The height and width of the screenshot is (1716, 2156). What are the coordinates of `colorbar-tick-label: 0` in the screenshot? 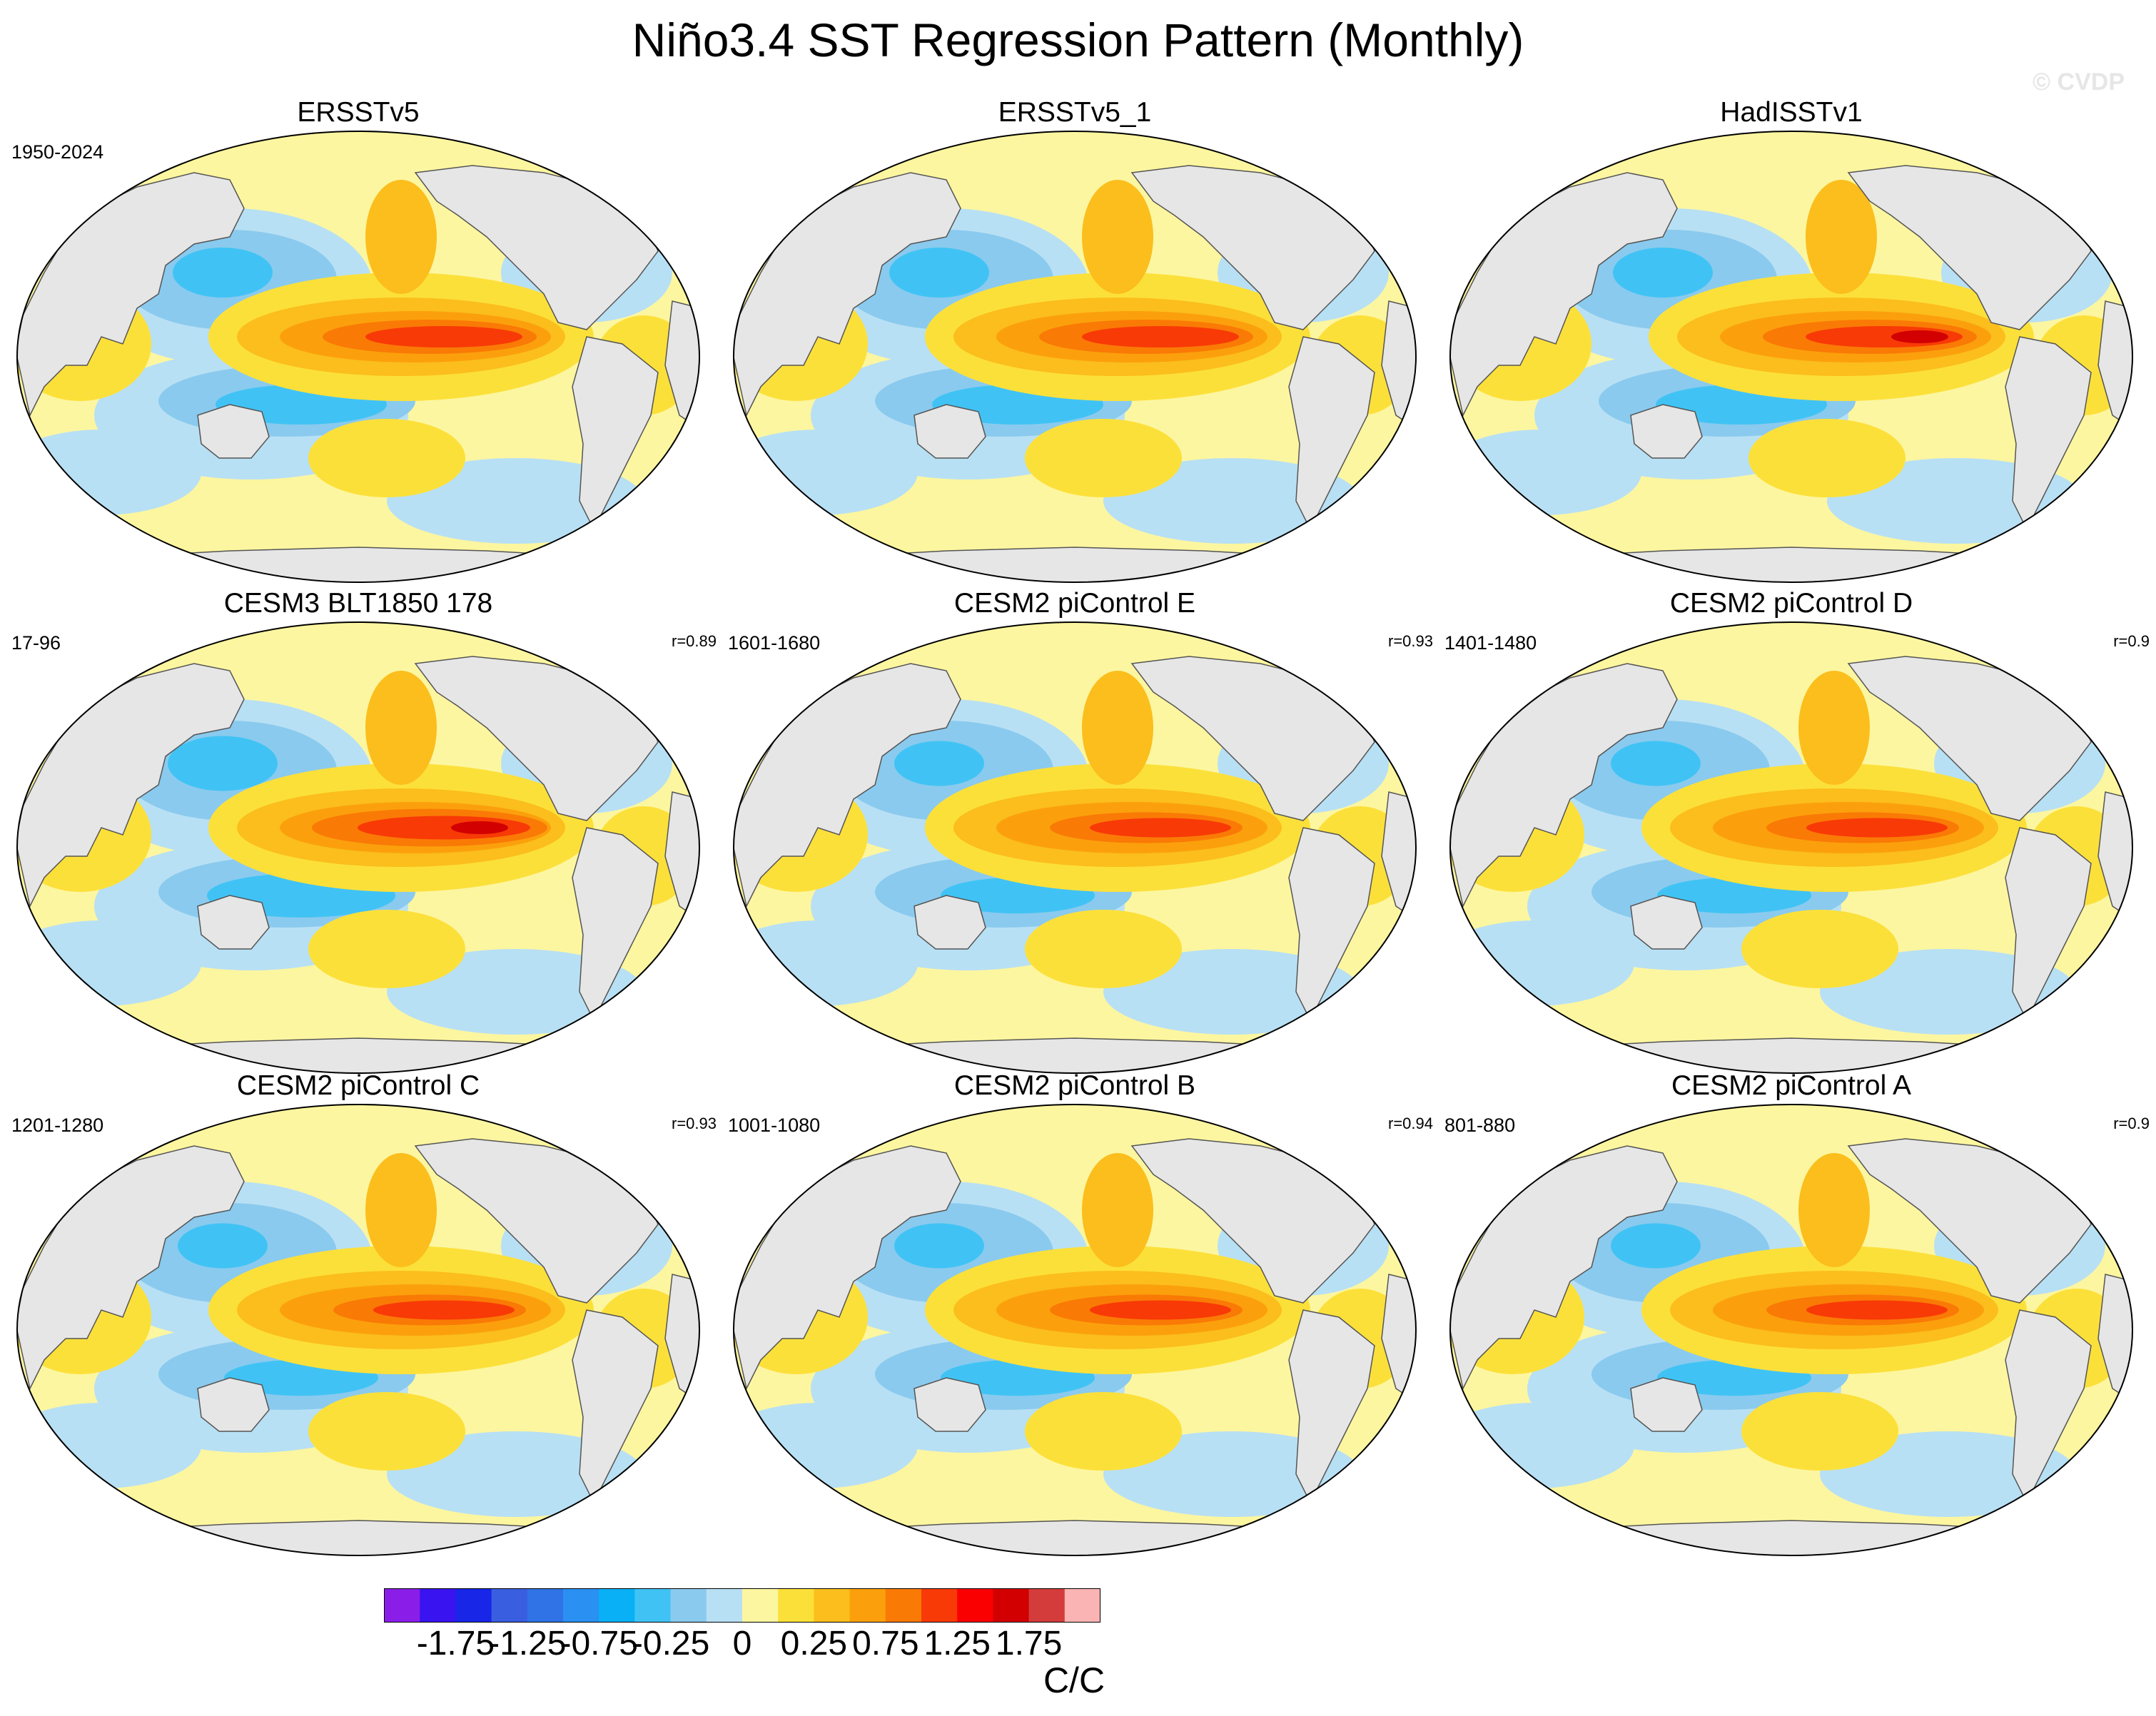 It's located at (742, 1643).